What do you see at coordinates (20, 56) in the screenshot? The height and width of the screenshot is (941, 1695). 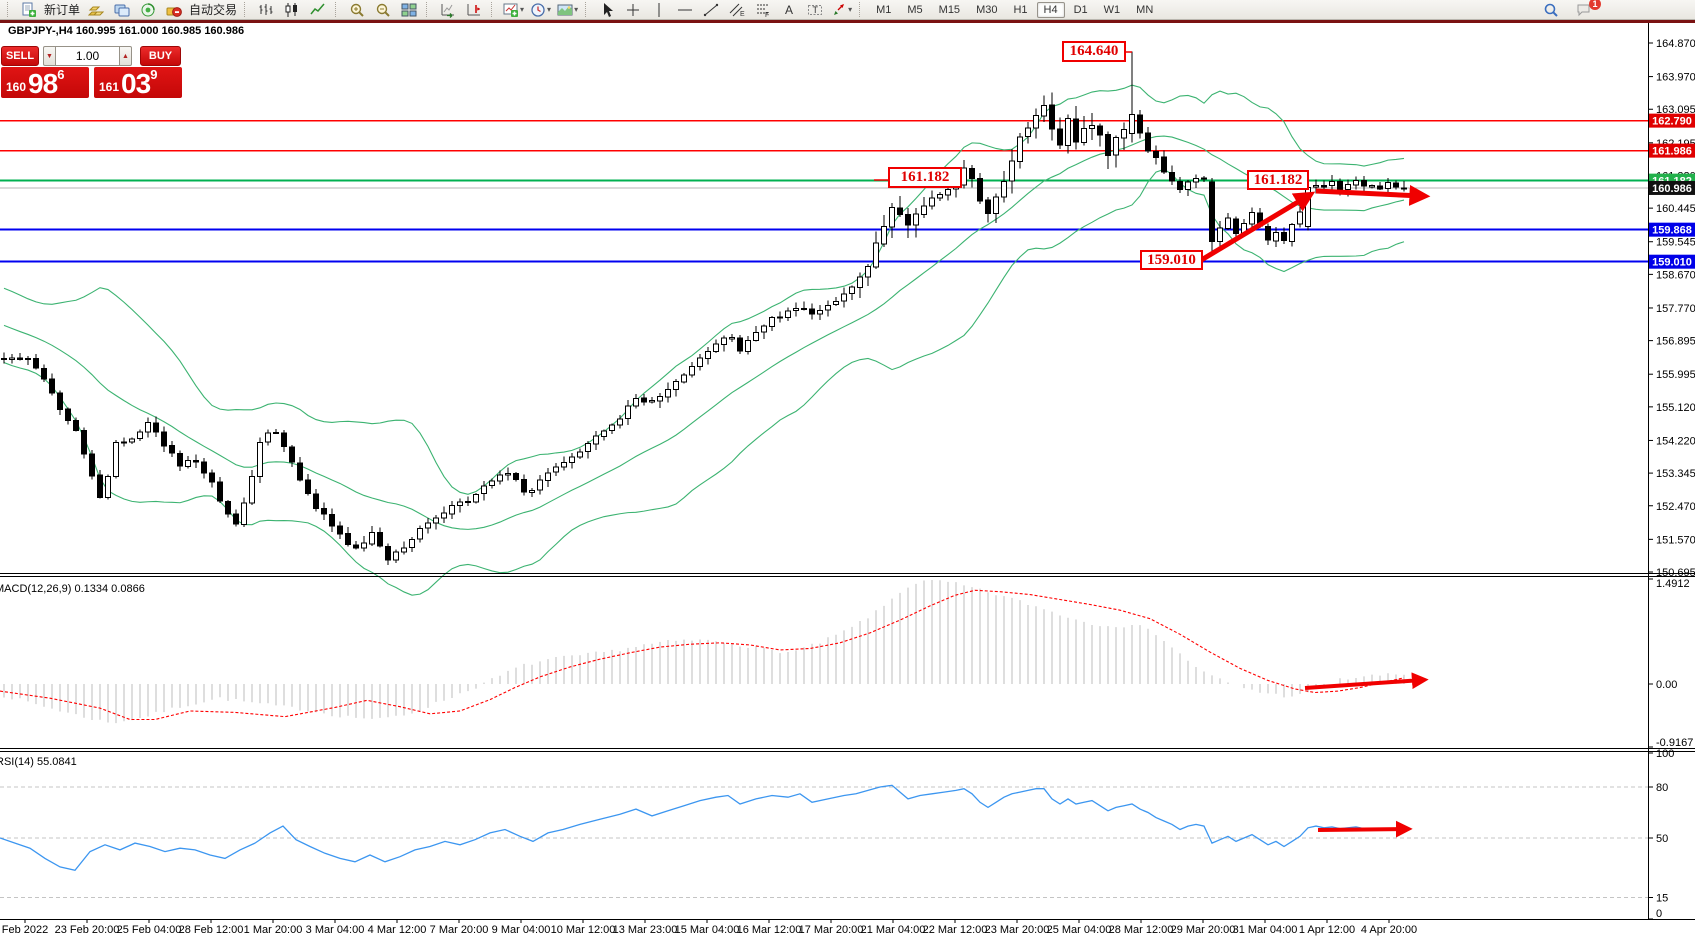 I see `sell-button: SELL` at bounding box center [20, 56].